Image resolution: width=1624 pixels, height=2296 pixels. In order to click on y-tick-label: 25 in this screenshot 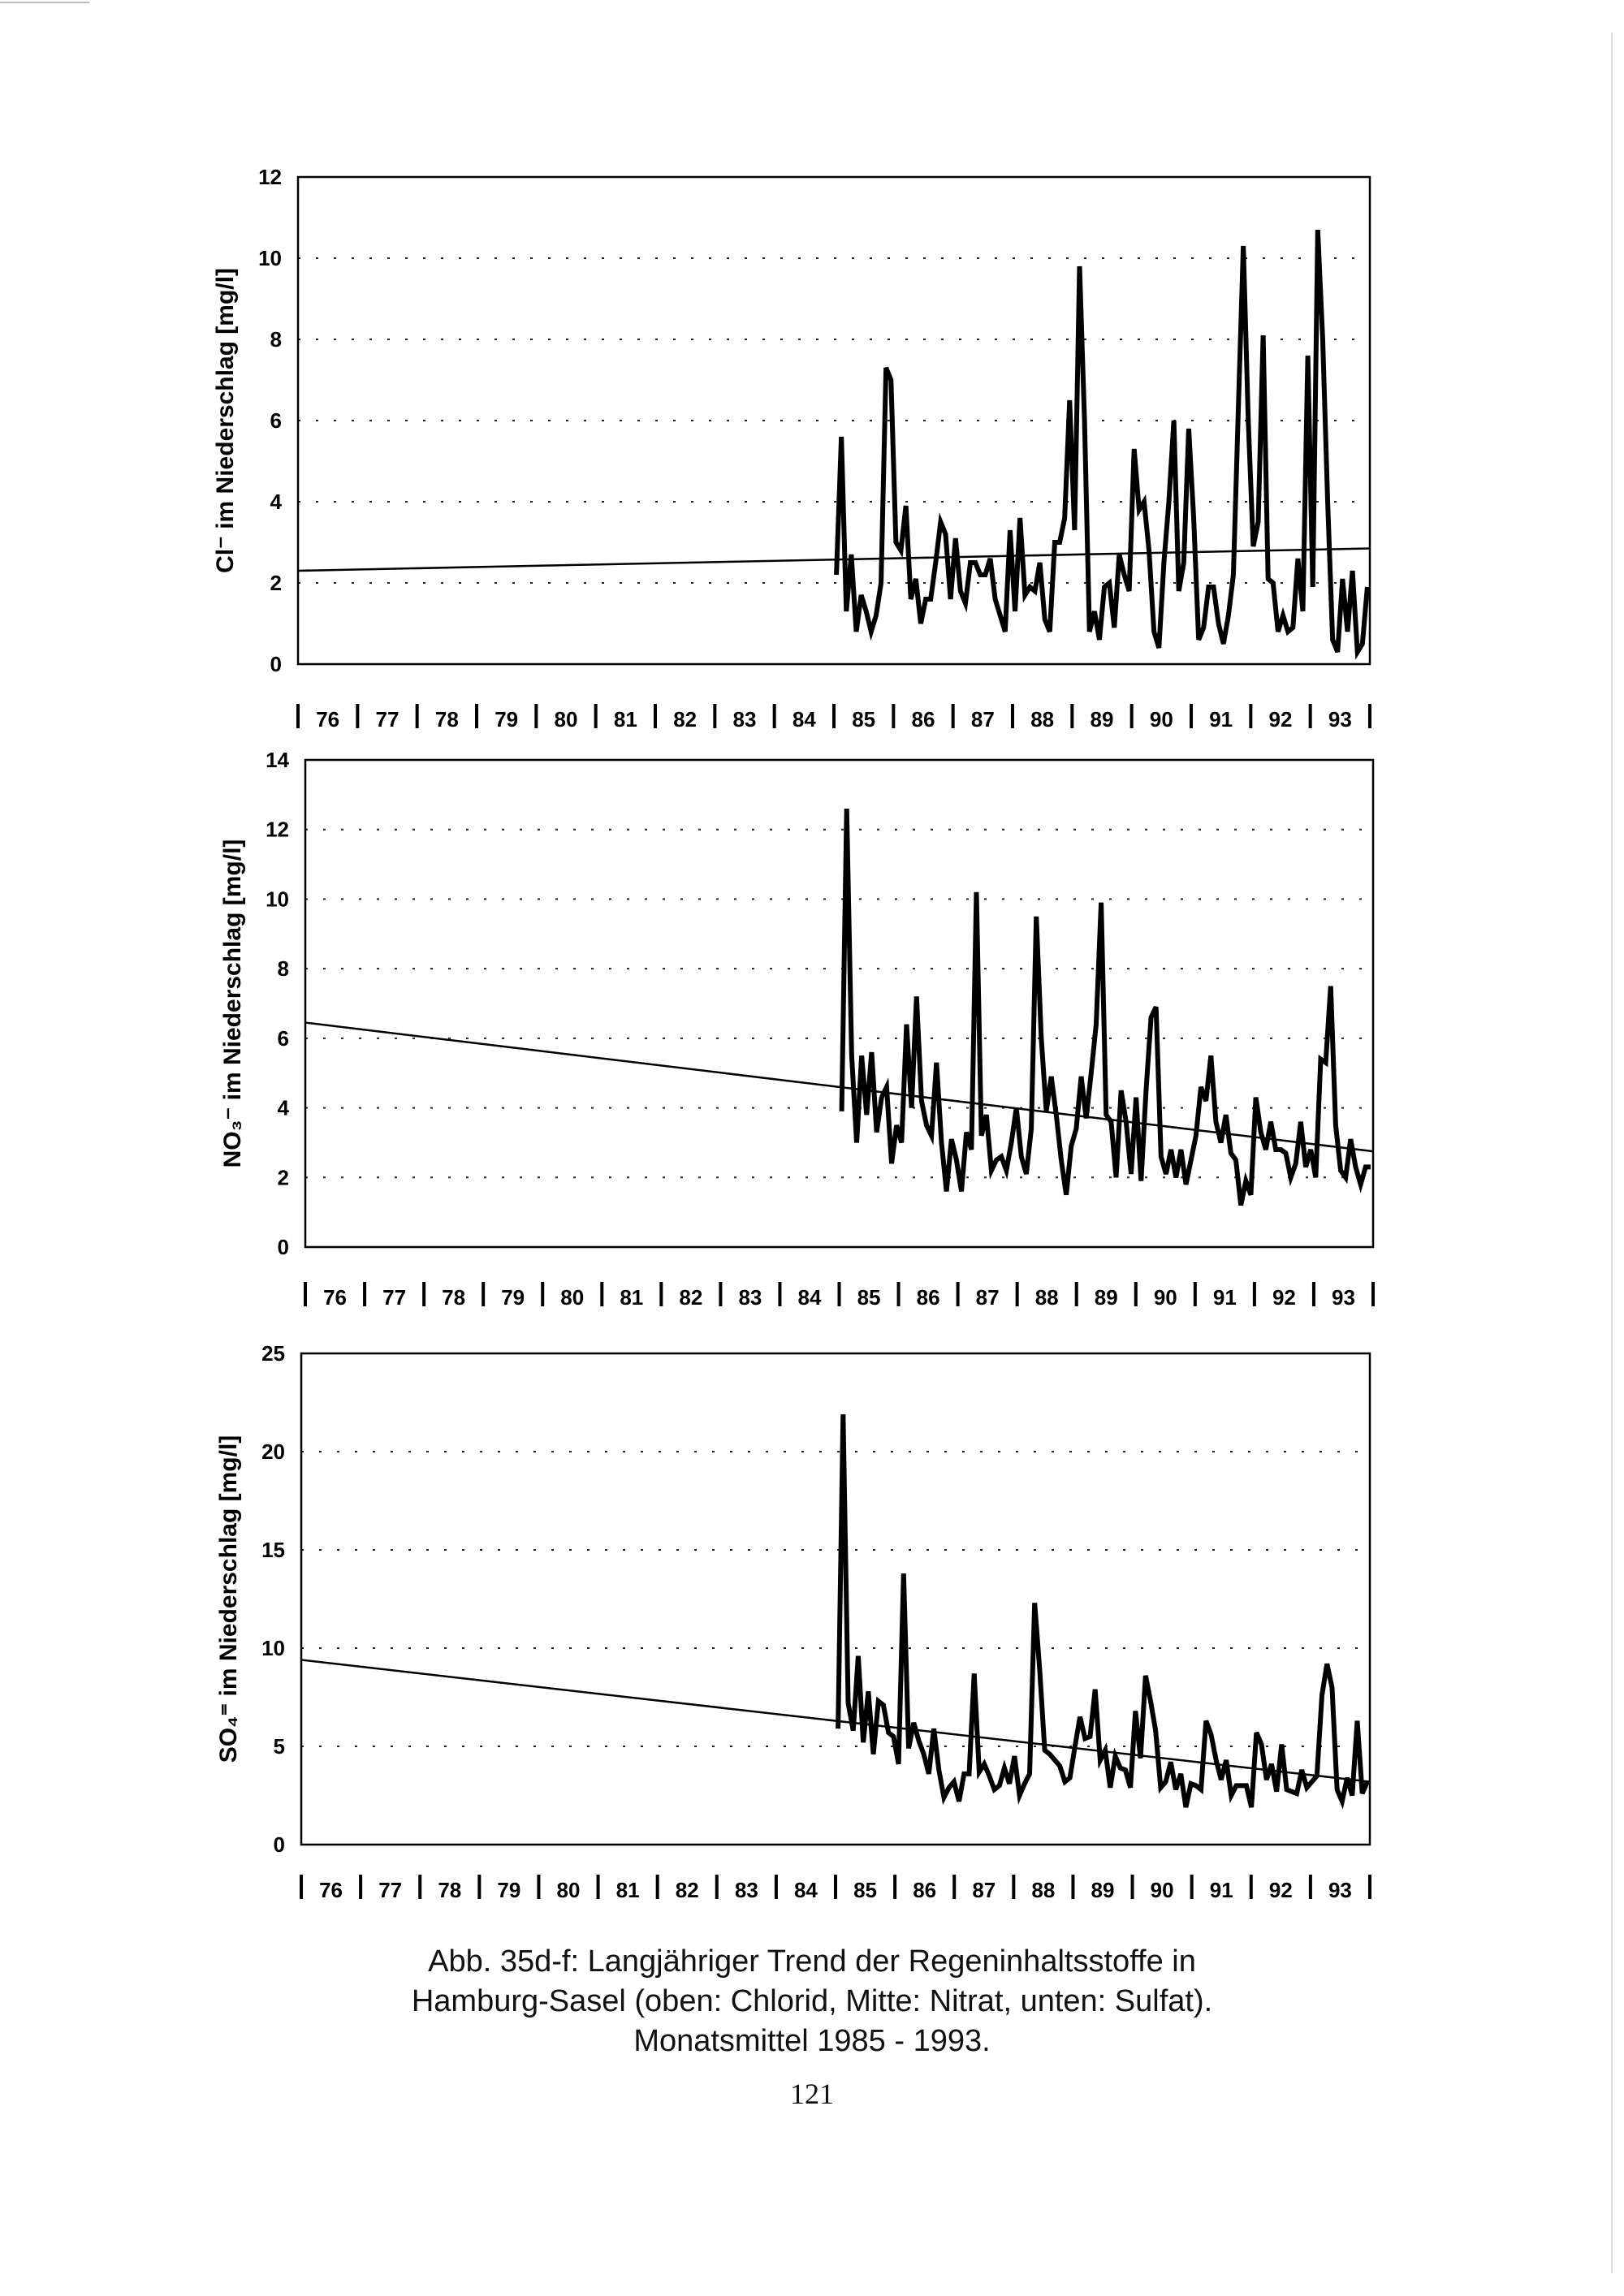, I will do `click(273, 1353)`.